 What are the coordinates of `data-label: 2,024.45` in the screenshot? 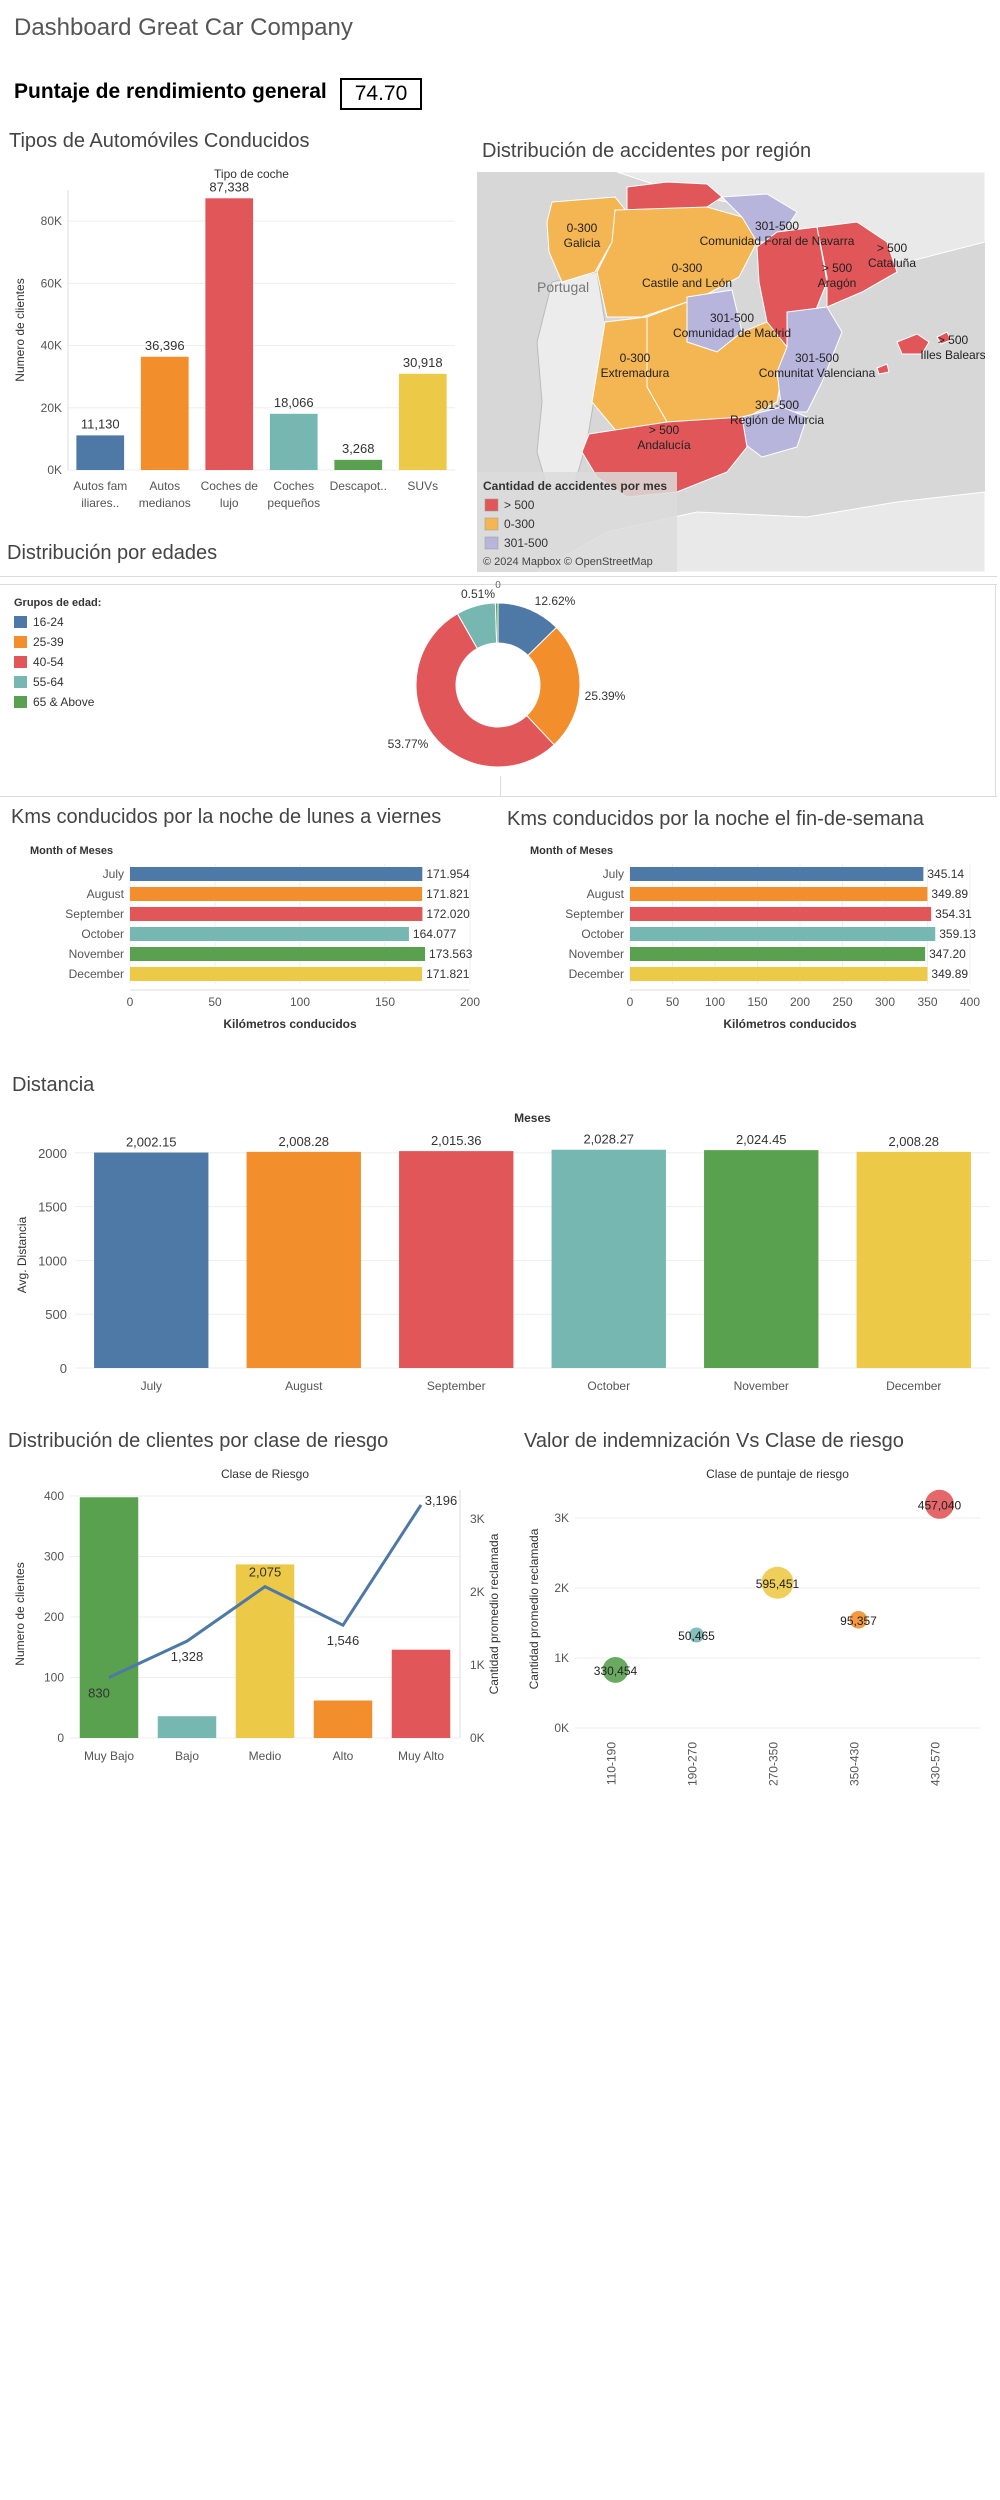 It's located at (761, 1139).